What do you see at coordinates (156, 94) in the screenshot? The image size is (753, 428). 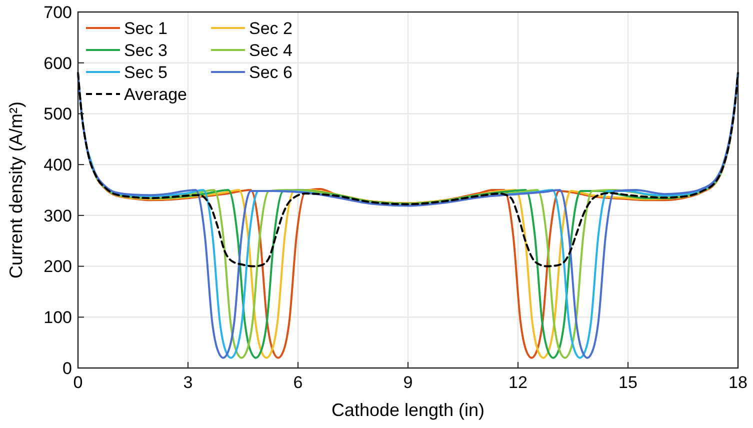 I see `legend-label: Average` at bounding box center [156, 94].